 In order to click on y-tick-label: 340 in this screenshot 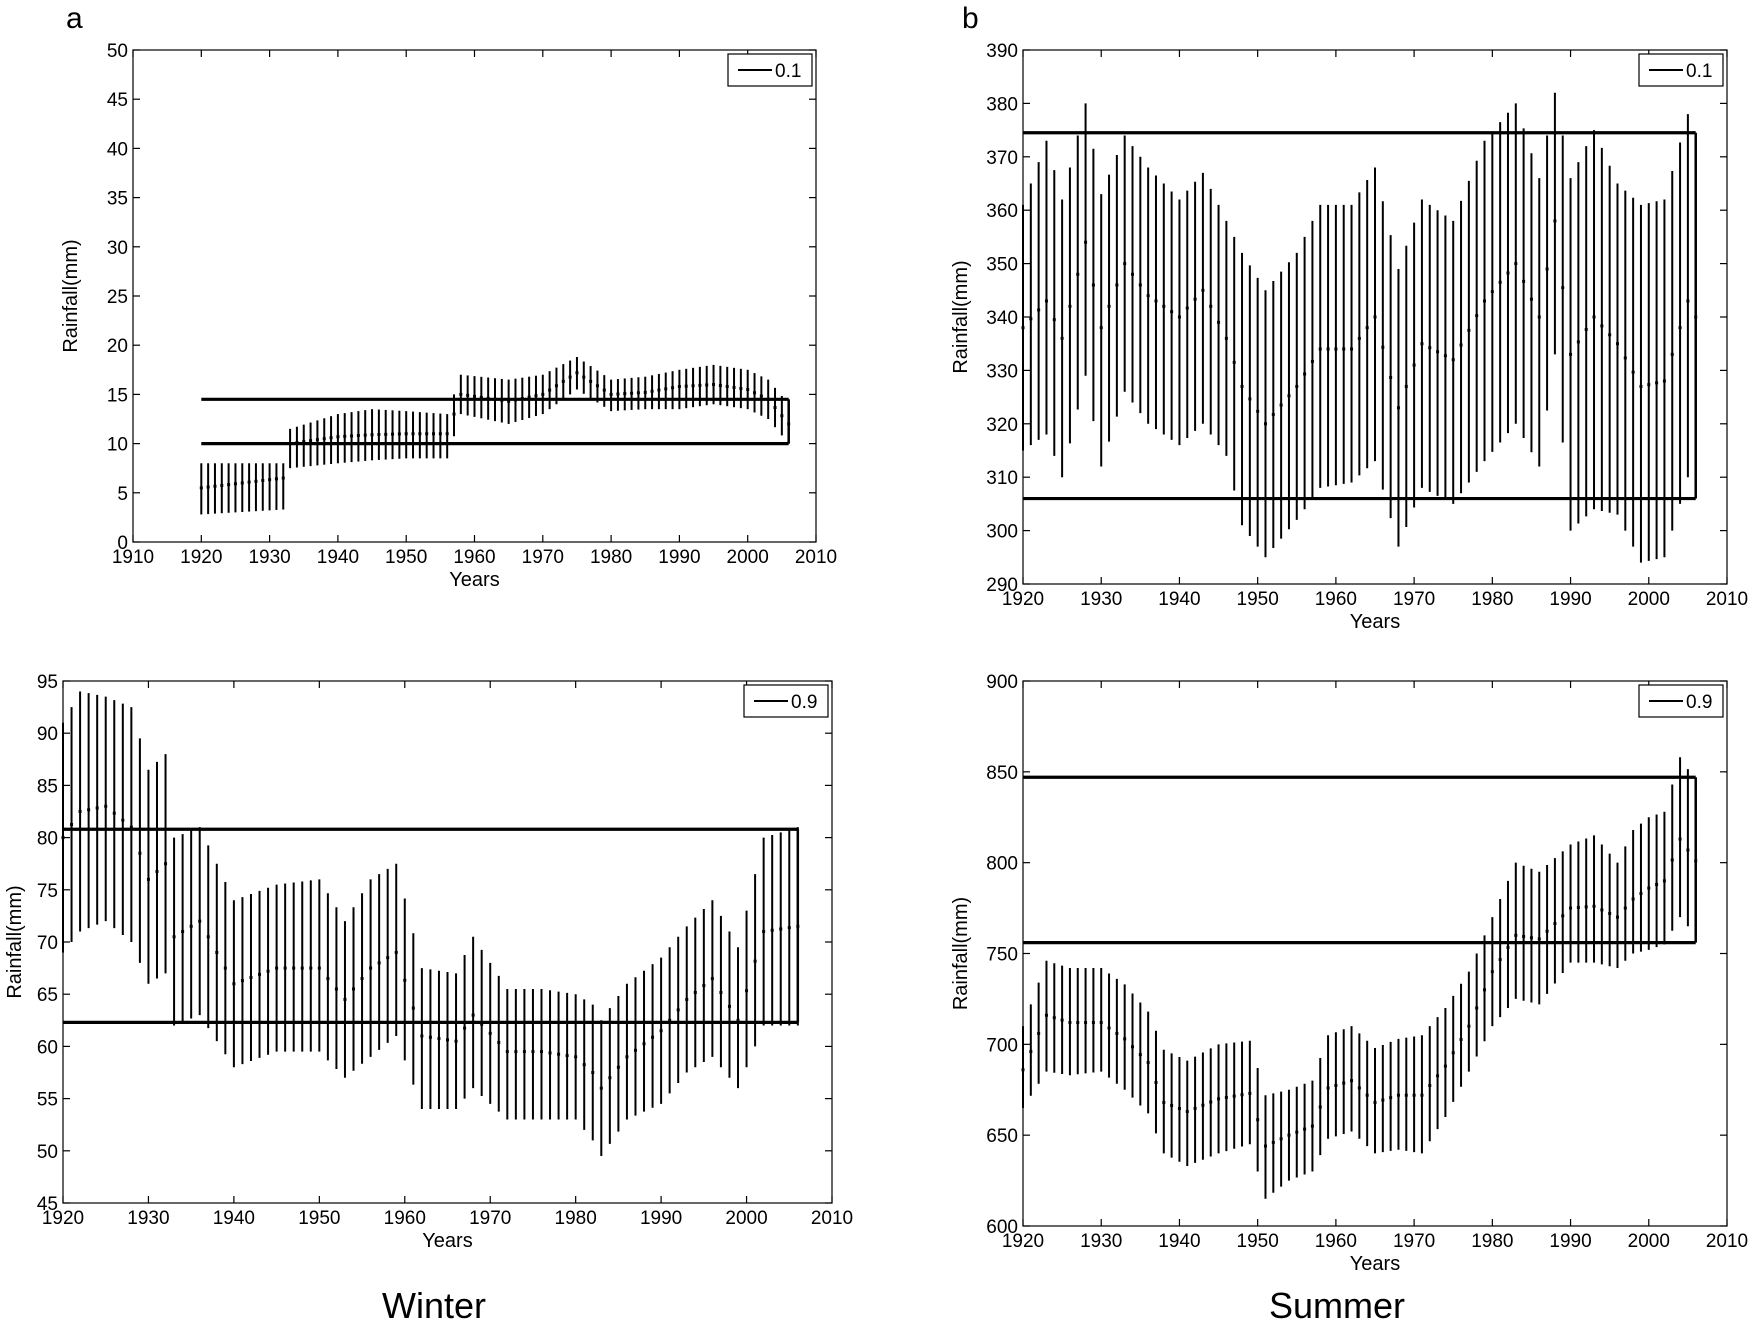, I will do `click(1002, 318)`.